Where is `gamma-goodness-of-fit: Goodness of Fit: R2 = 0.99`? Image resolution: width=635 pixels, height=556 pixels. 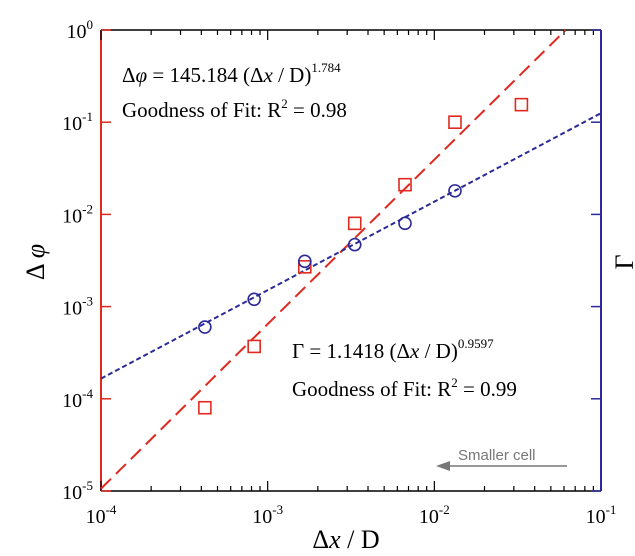 gamma-goodness-of-fit: Goodness of Fit: R2 = 0.99 is located at coordinates (404, 388).